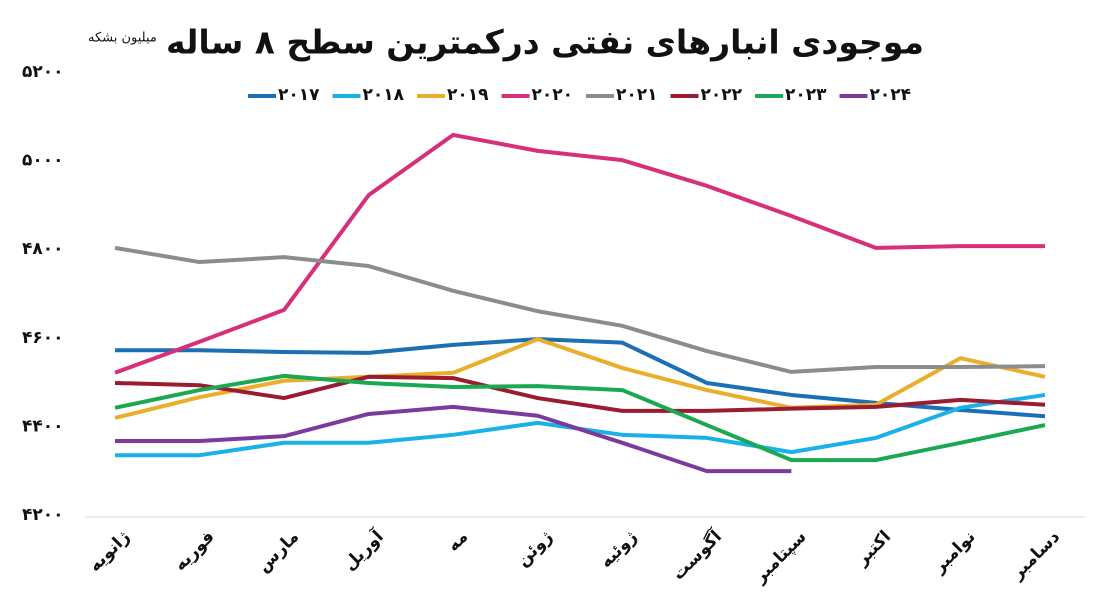 The height and width of the screenshot is (597, 1095). Describe the element at coordinates (722, 95) in the screenshot. I see `legend-label: ۲۰۲۲` at that location.